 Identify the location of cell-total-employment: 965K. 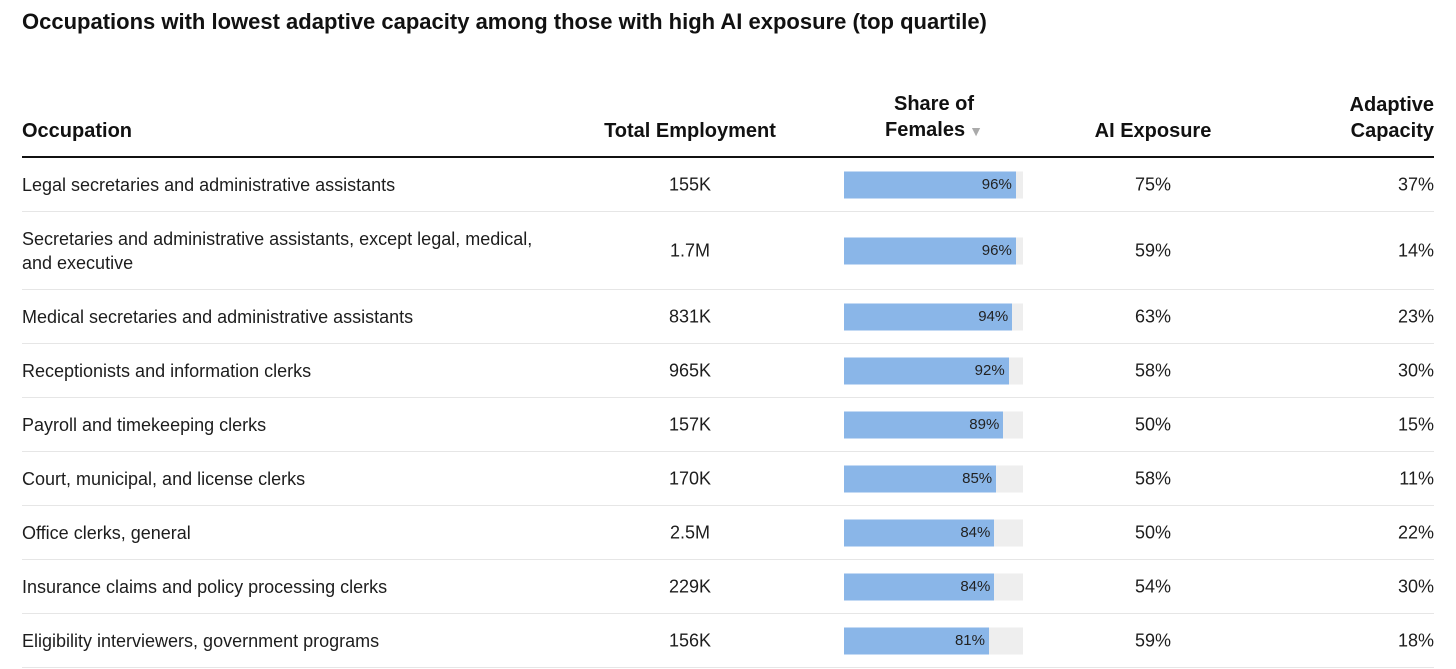
(690, 370).